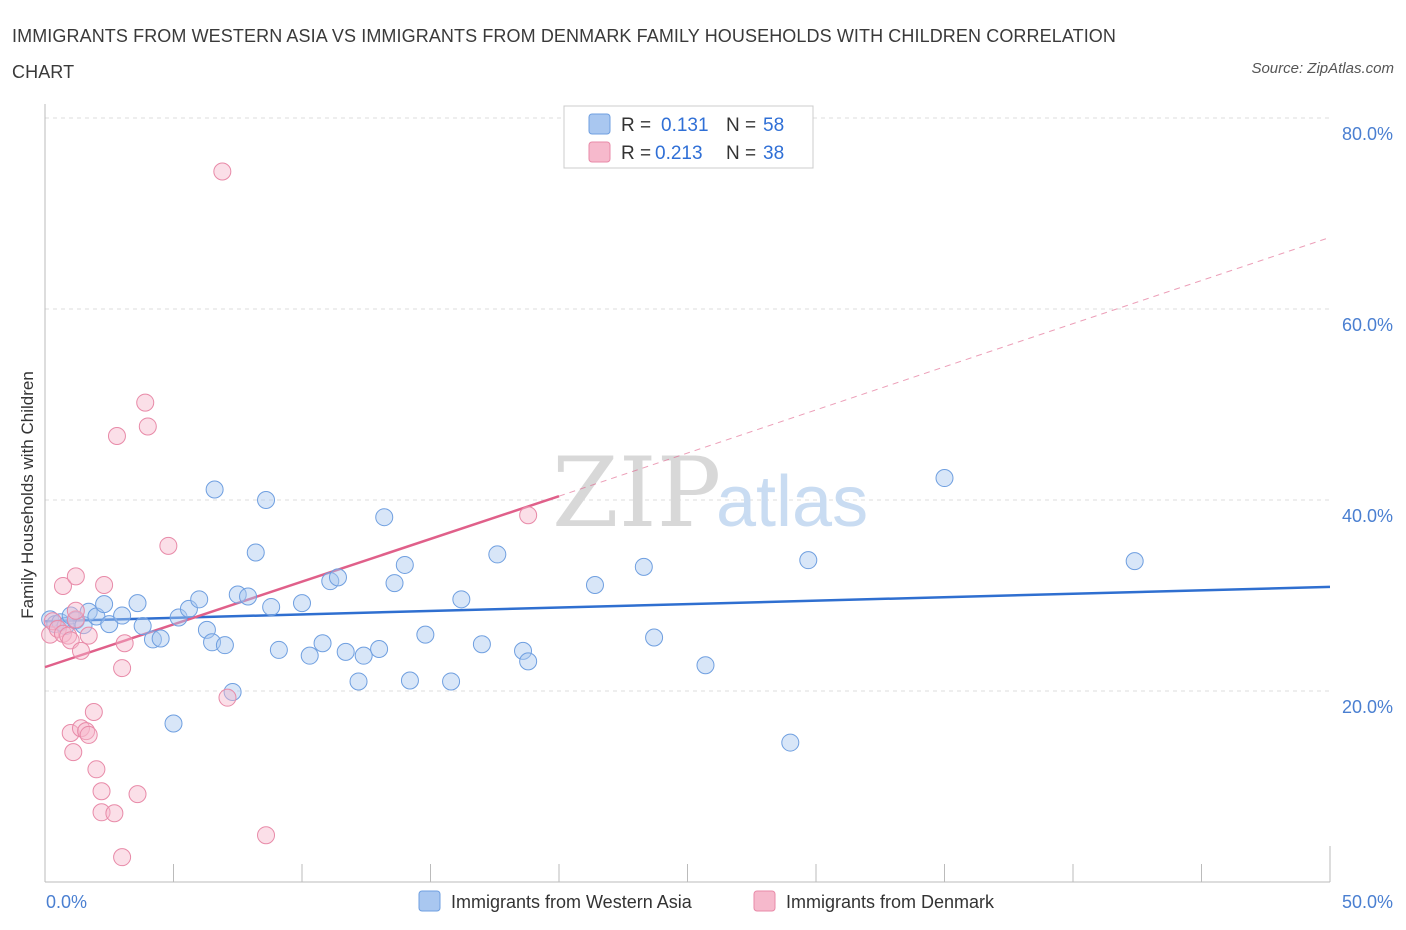  I want to click on bottom-legend-swatch-pink, so click(764, 901).